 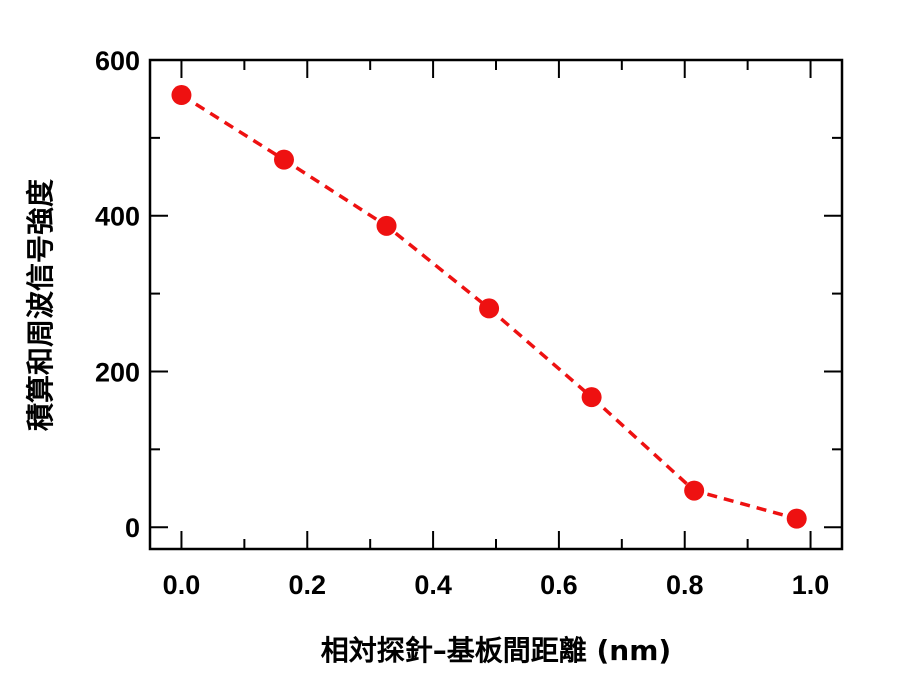 What do you see at coordinates (117, 61) in the screenshot?
I see `y-tick-label: 600` at bounding box center [117, 61].